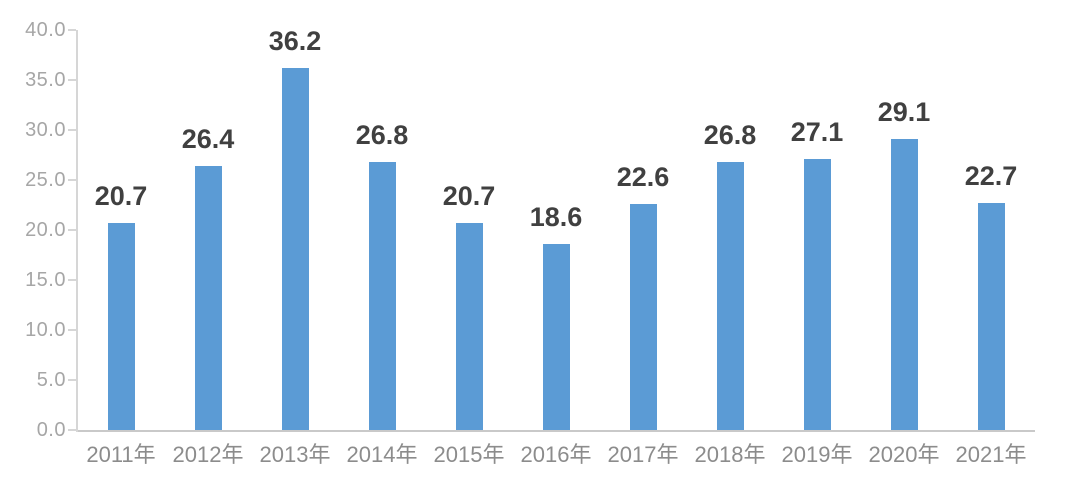 This screenshot has width=1080, height=488. What do you see at coordinates (469, 454) in the screenshot?
I see `x-tick-label: 2015年` at bounding box center [469, 454].